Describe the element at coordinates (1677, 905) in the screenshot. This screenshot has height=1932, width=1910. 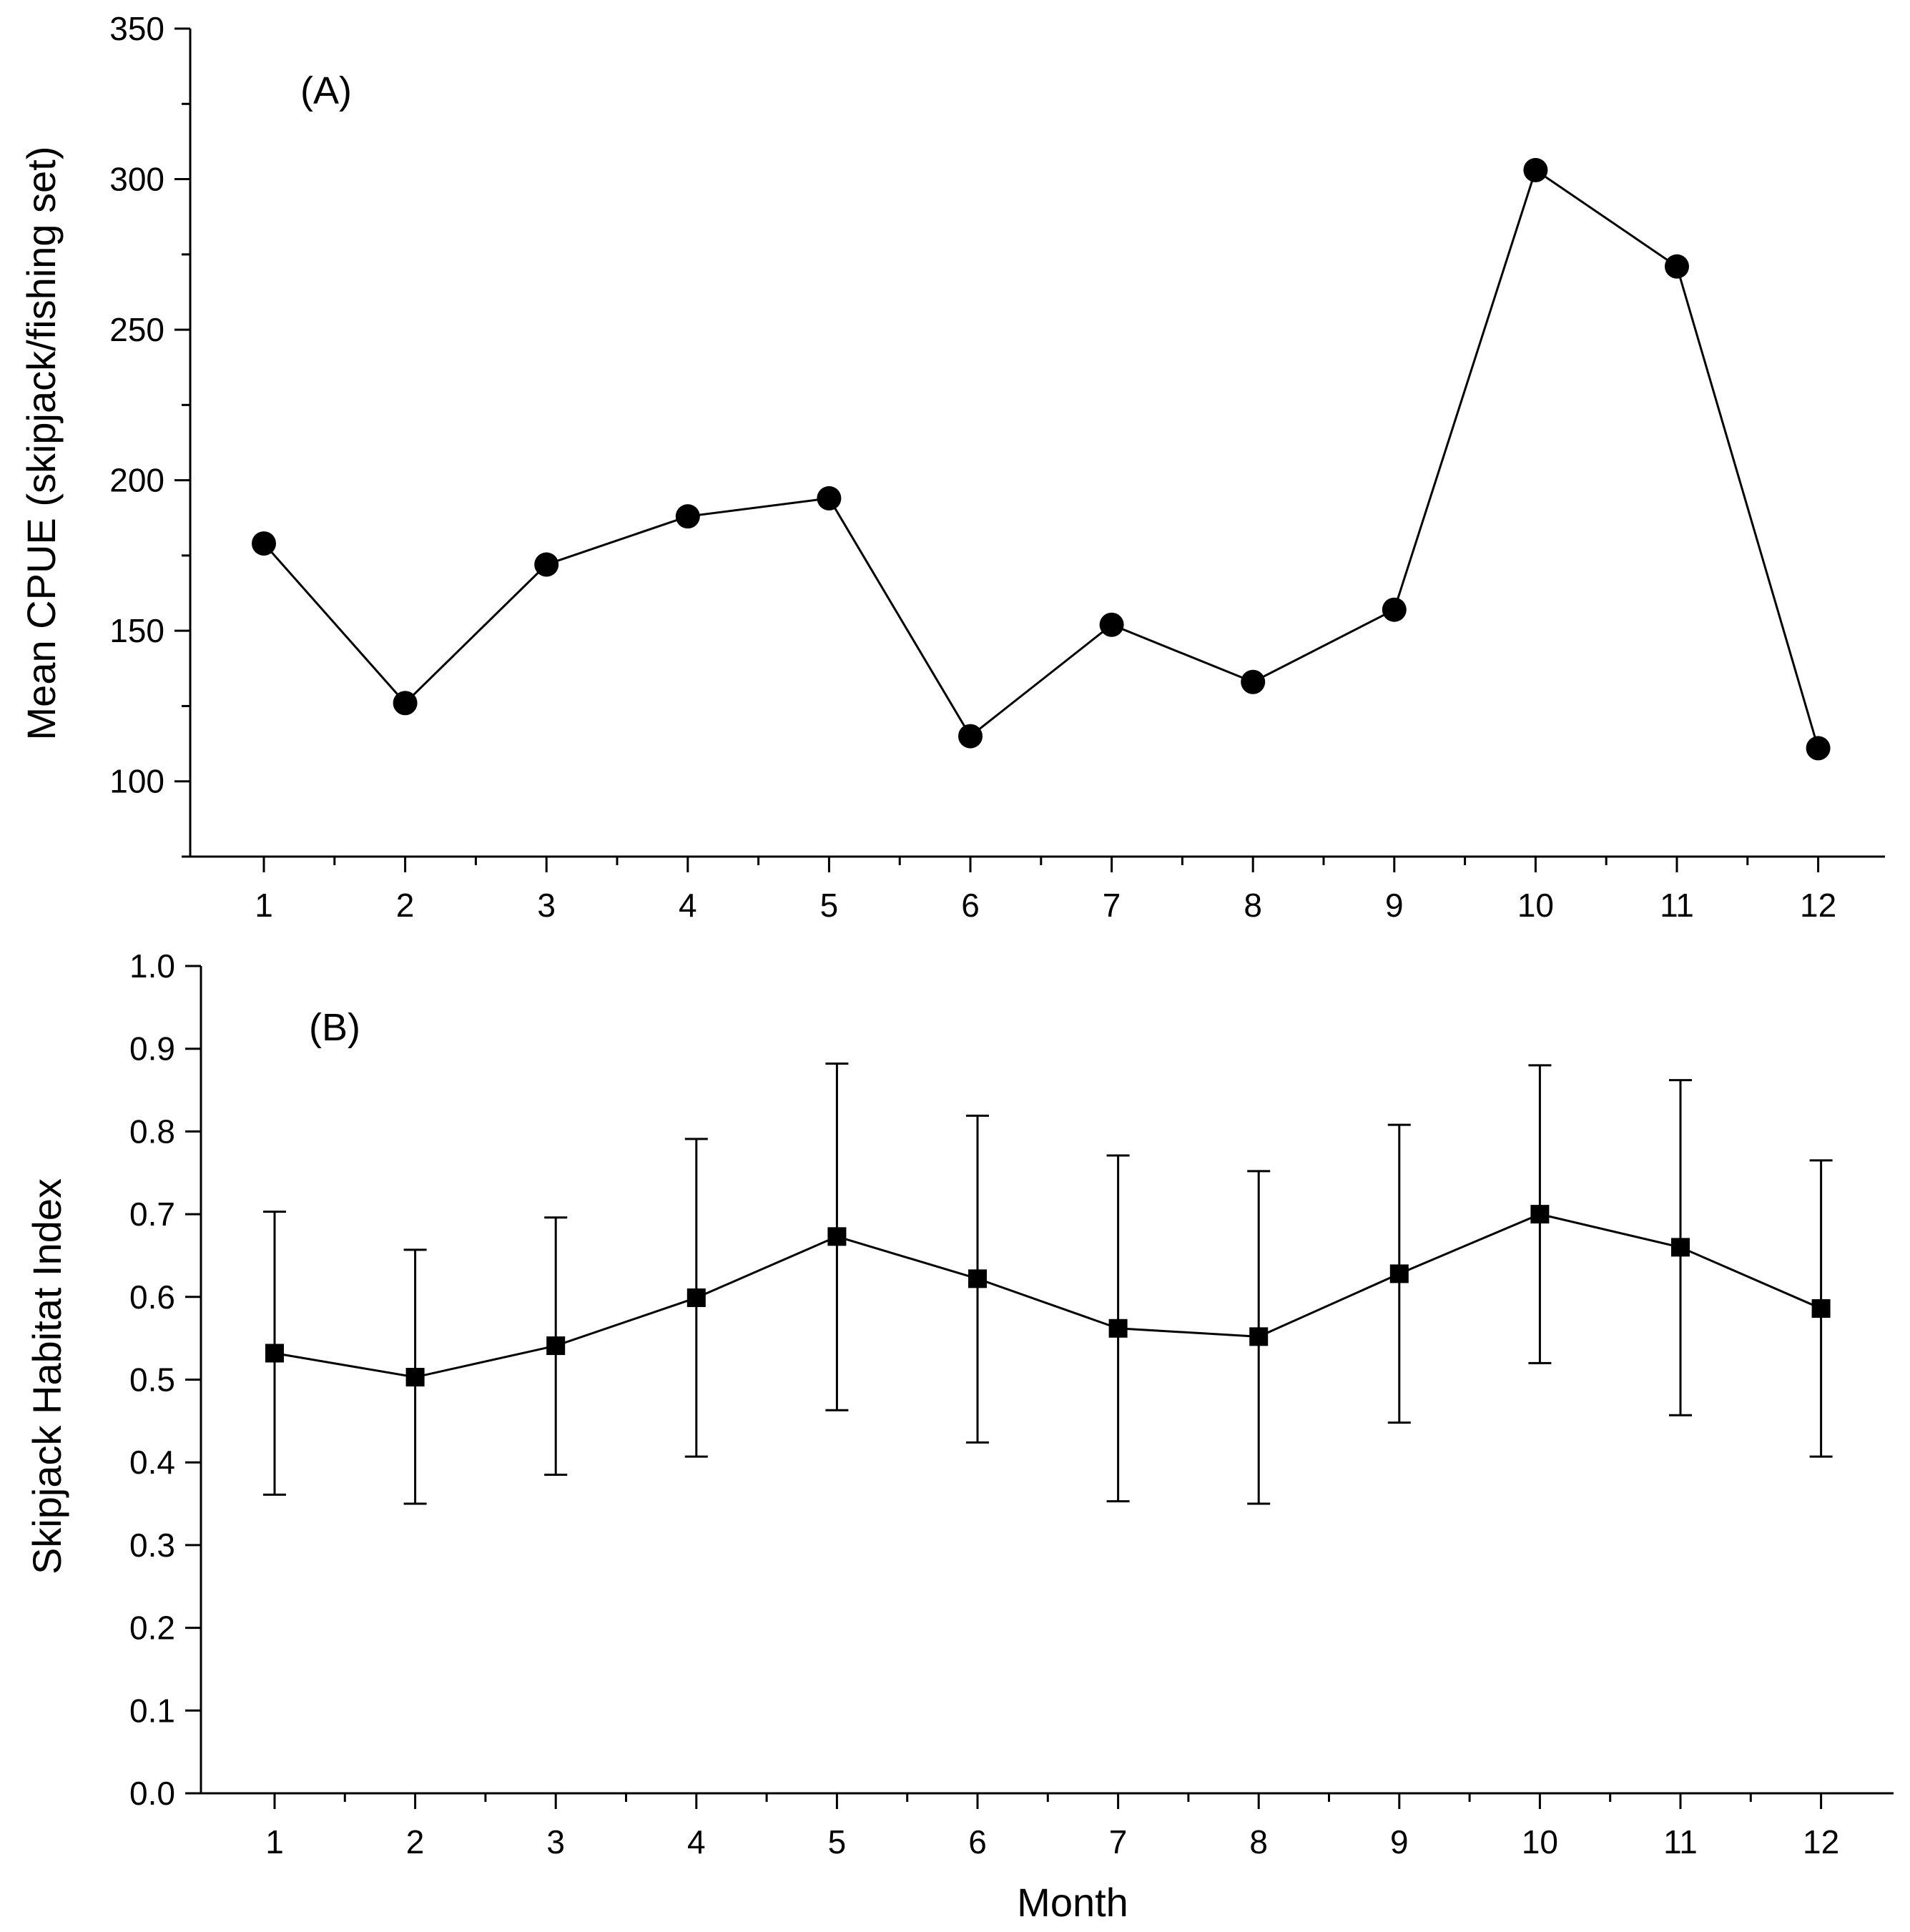
I see `panel-a-x-tick-label: 11` at that location.